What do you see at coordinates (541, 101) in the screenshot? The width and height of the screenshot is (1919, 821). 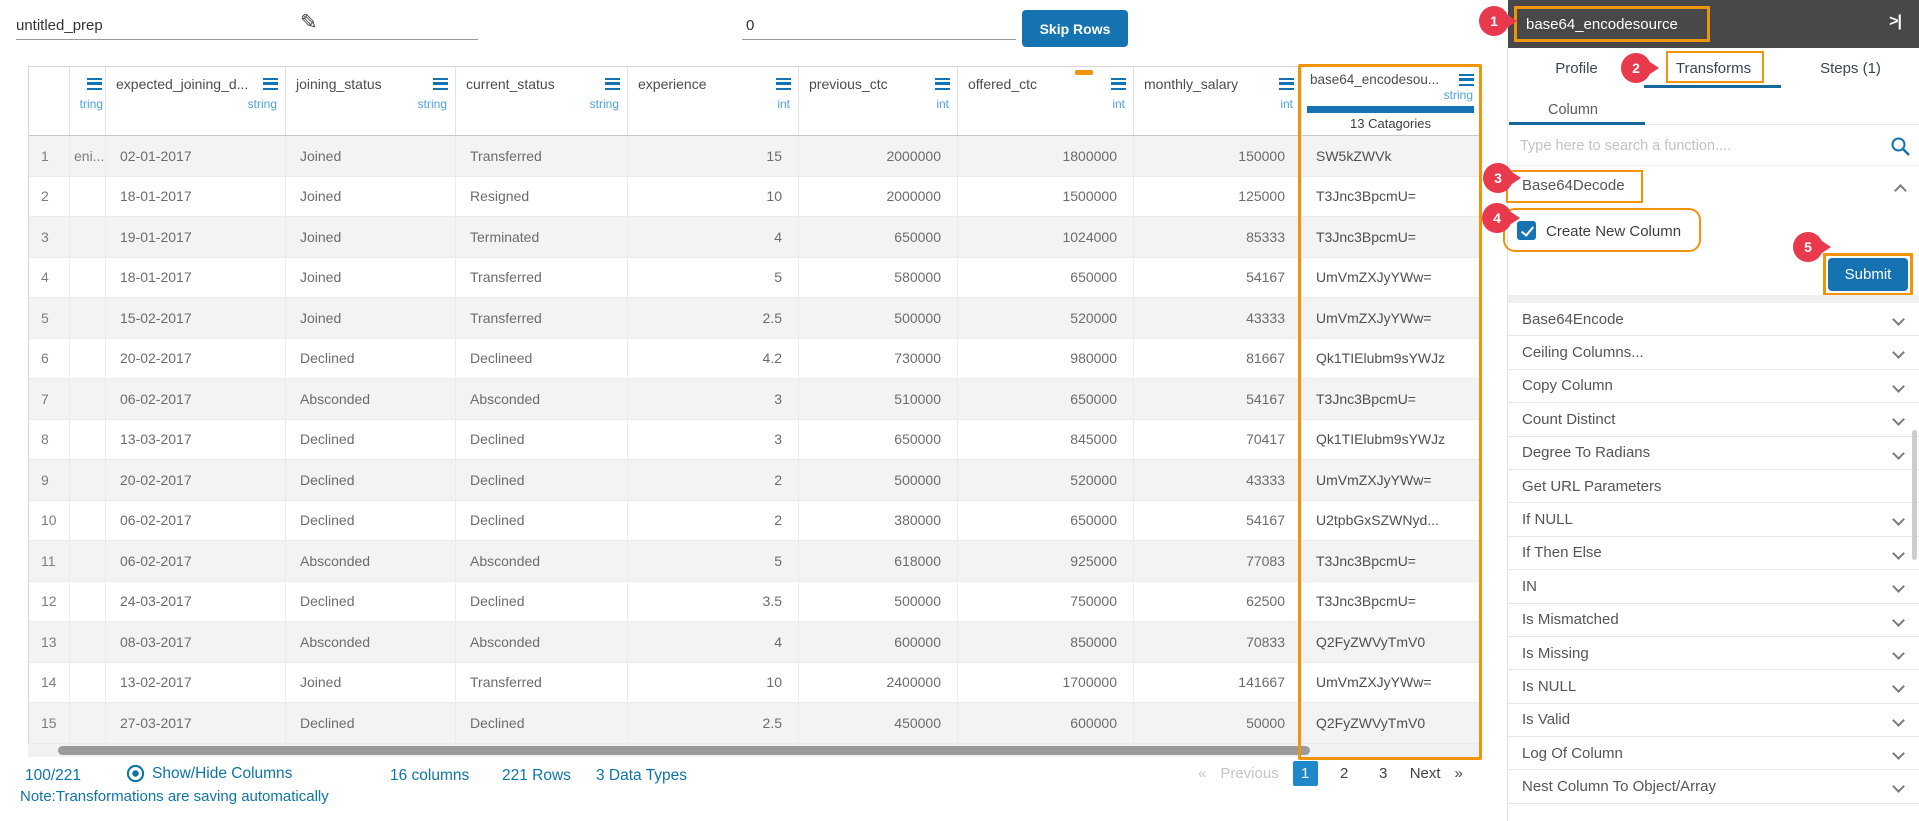 I see `column-header-current-status: current_status string` at bounding box center [541, 101].